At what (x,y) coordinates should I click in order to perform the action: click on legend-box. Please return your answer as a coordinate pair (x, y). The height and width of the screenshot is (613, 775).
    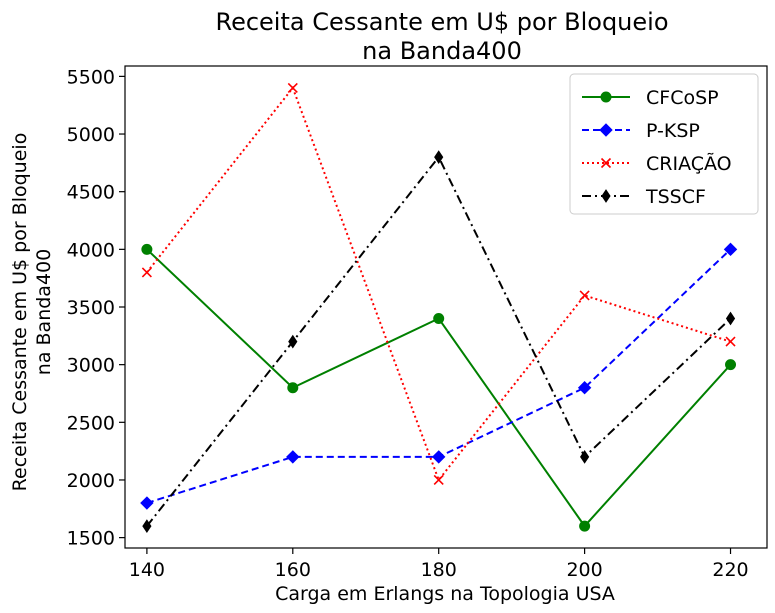
    Looking at the image, I should click on (664, 144).